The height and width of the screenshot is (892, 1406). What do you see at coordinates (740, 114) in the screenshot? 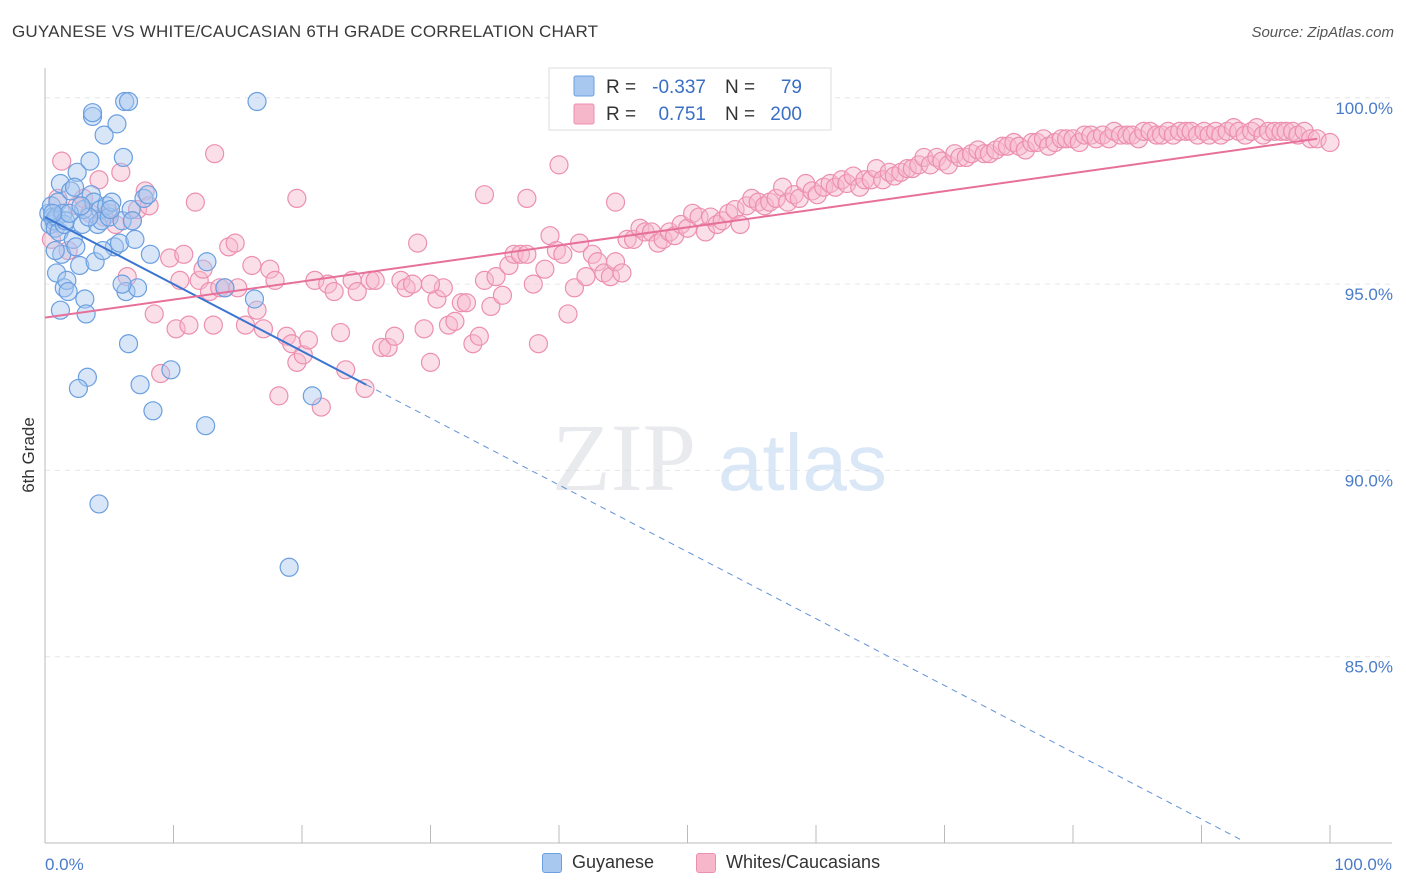
I see `legend-n-label-1: N =` at bounding box center [740, 114].